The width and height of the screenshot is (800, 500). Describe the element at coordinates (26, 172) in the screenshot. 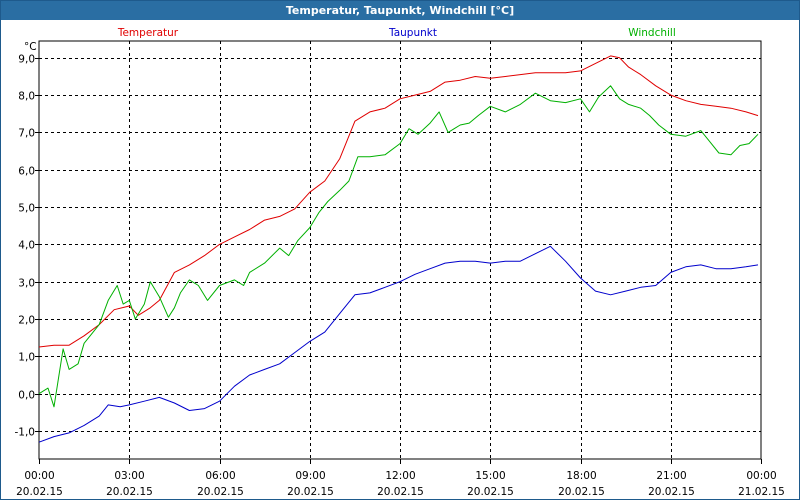

I see `y-tick-label: 6,0` at that location.